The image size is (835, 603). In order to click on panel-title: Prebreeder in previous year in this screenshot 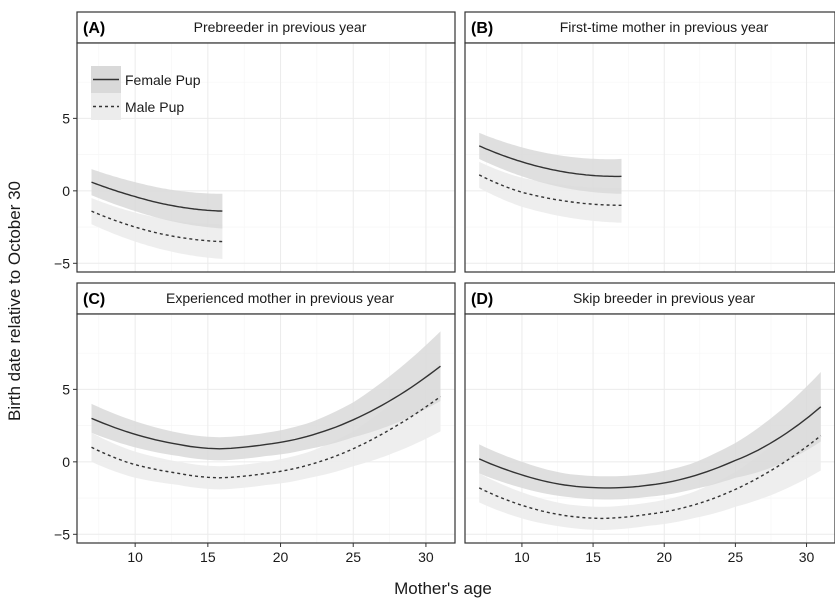, I will do `click(280, 27)`.